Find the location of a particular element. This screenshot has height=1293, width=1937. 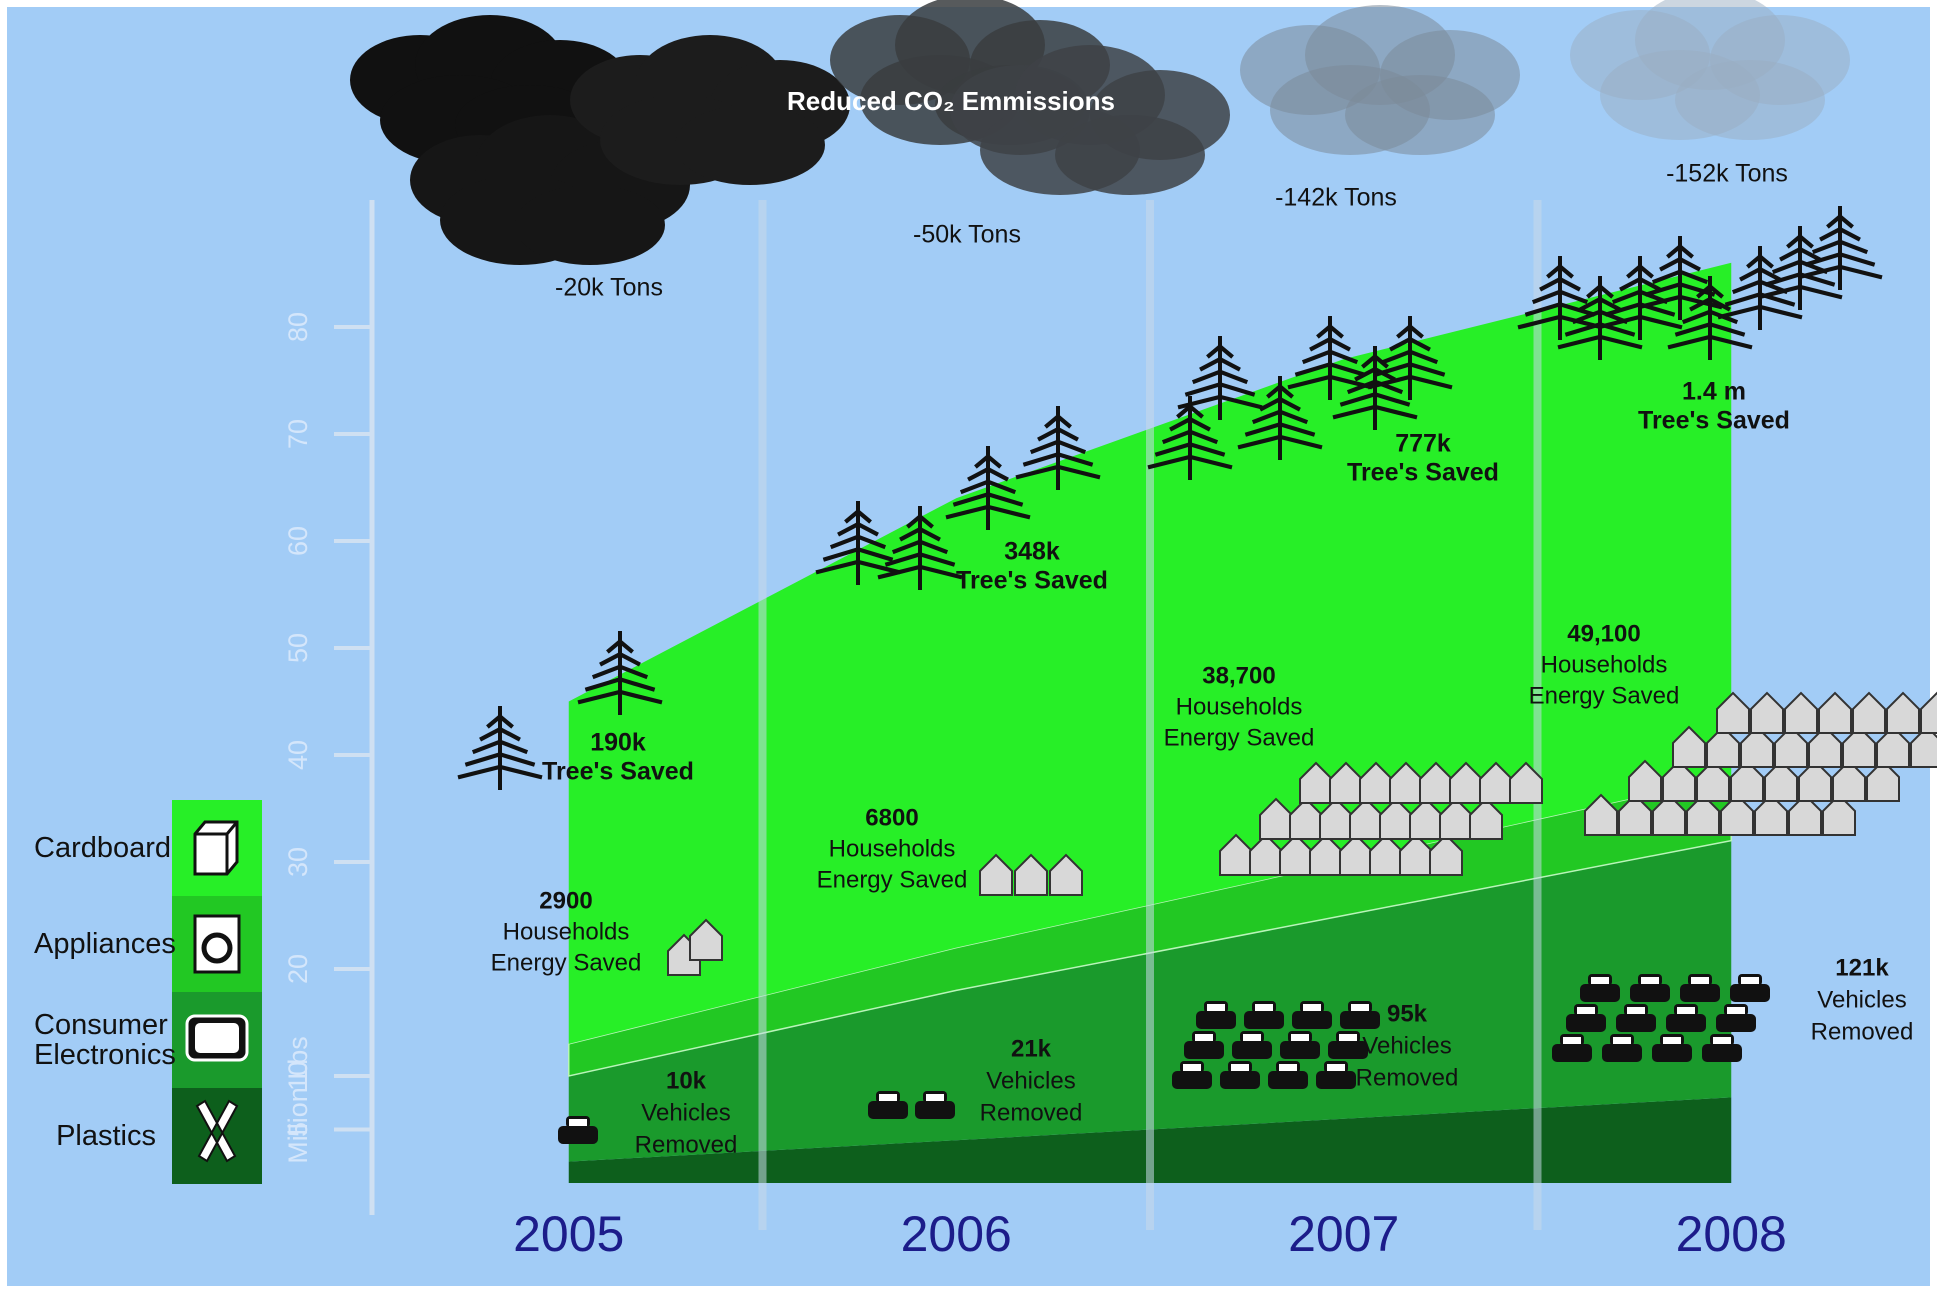

y-tick-label: 50 is located at coordinates (298, 648).